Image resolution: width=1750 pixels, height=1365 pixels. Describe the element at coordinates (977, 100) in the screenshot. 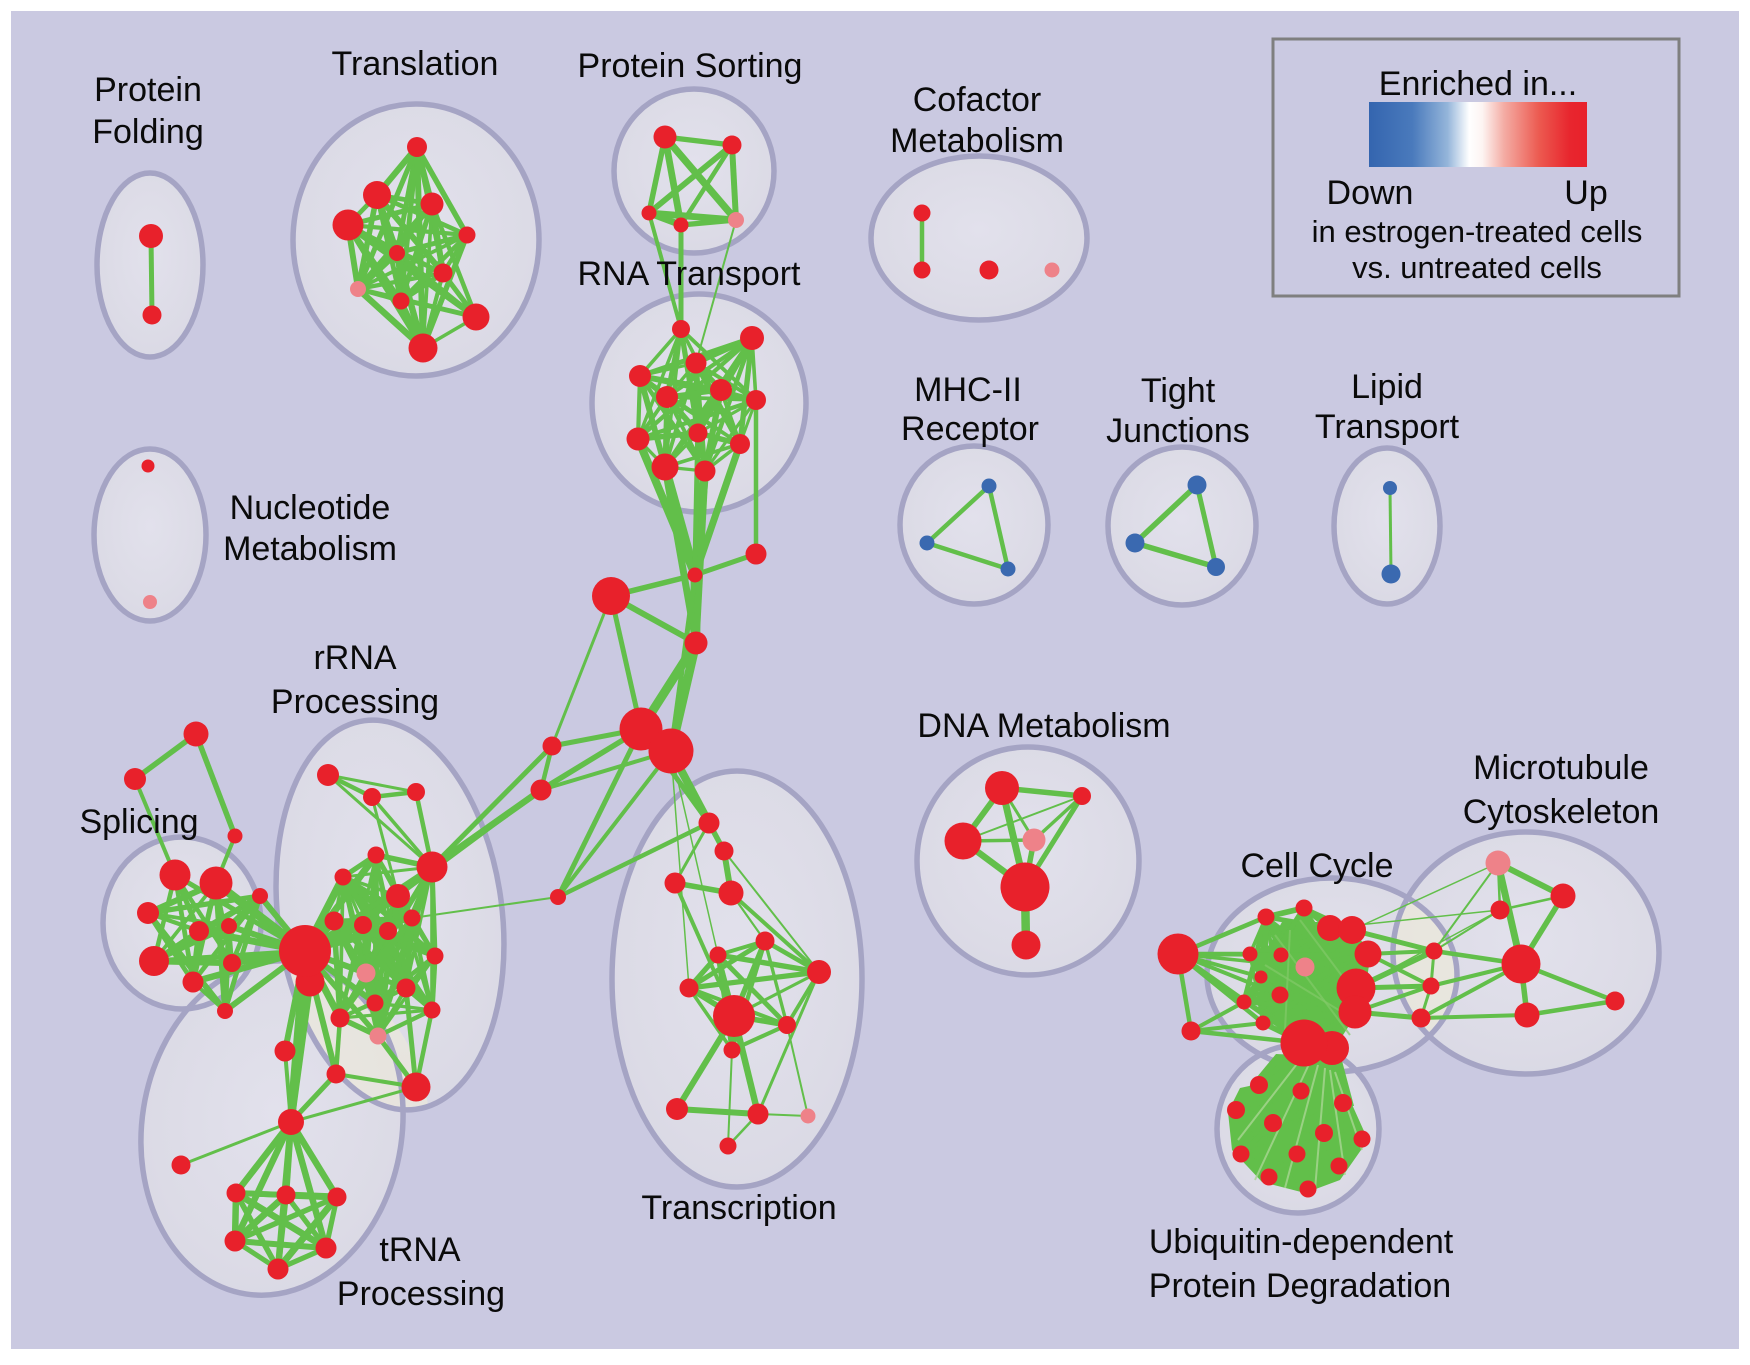

I see `svg-text: Cofactor` at that location.